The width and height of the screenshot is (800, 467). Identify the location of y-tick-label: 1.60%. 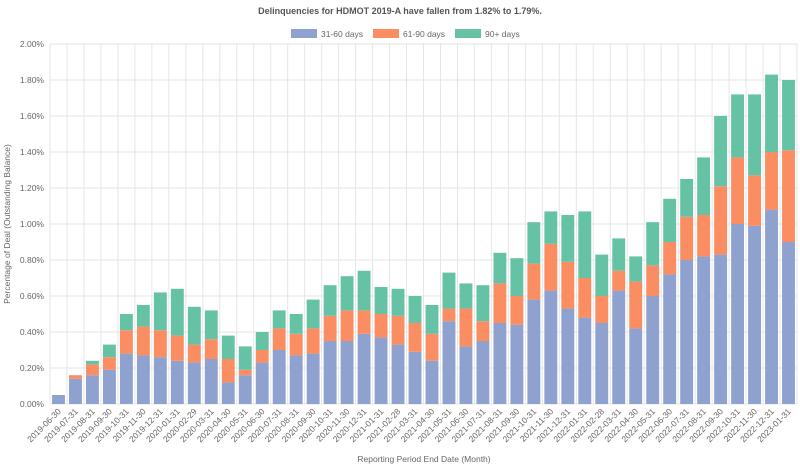
(32, 116).